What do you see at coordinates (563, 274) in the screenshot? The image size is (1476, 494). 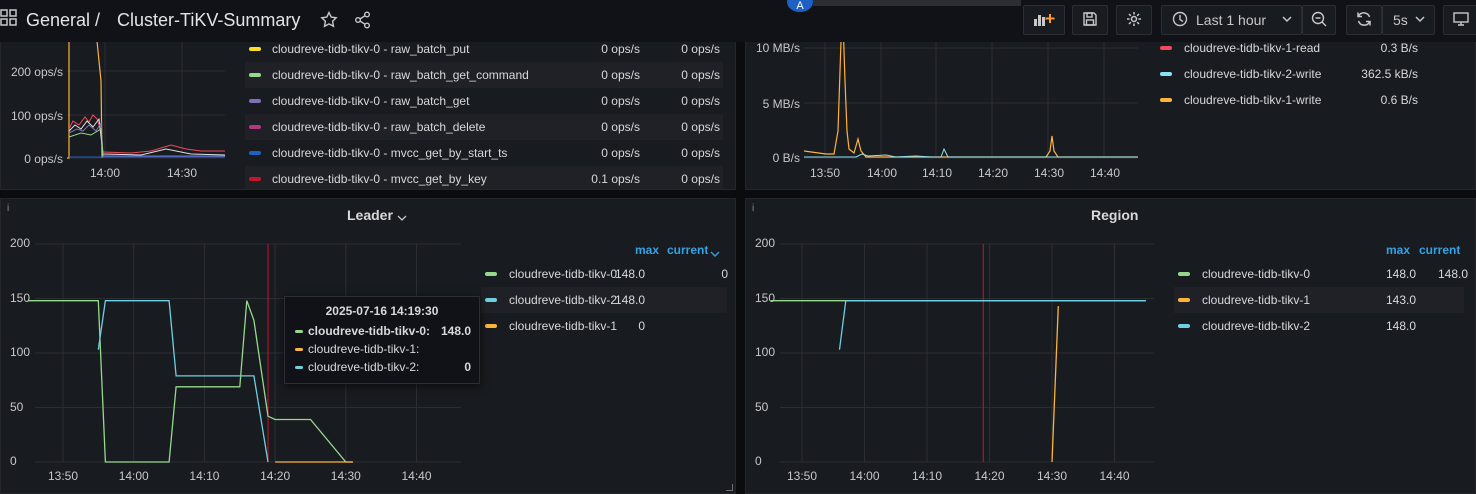 I see `legend-series-name: cloudreve-tidb-tikv-0` at bounding box center [563, 274].